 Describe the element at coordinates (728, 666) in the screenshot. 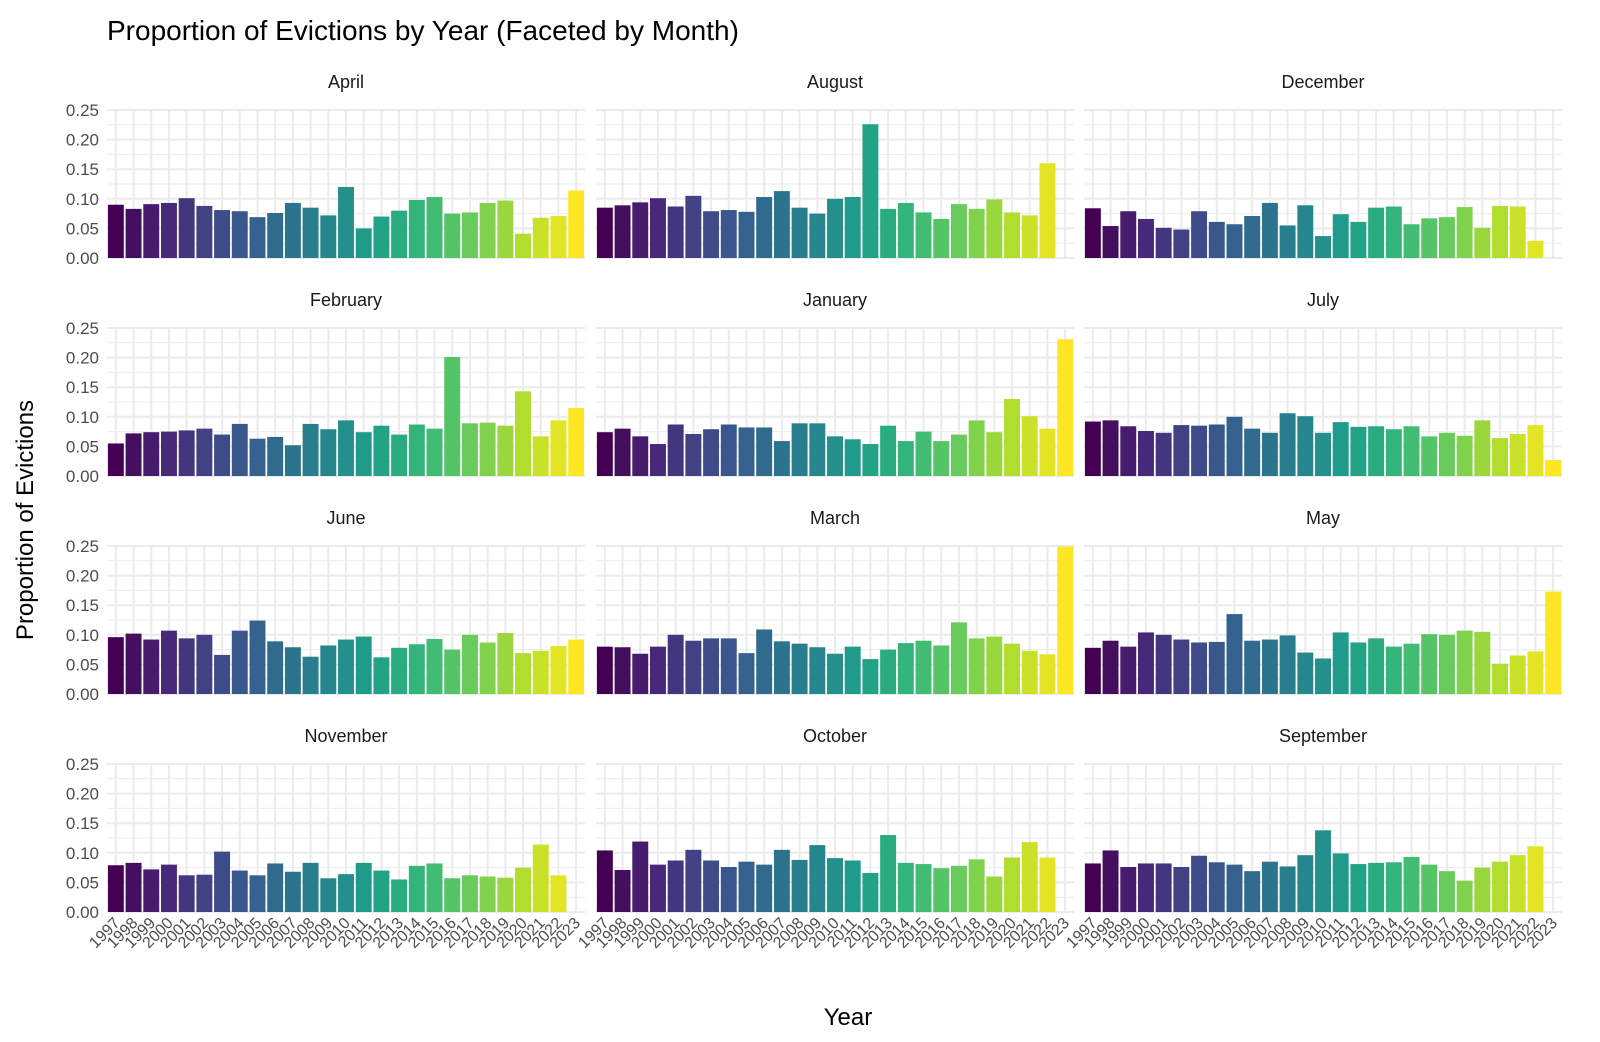

I see `bar-2004` at that location.